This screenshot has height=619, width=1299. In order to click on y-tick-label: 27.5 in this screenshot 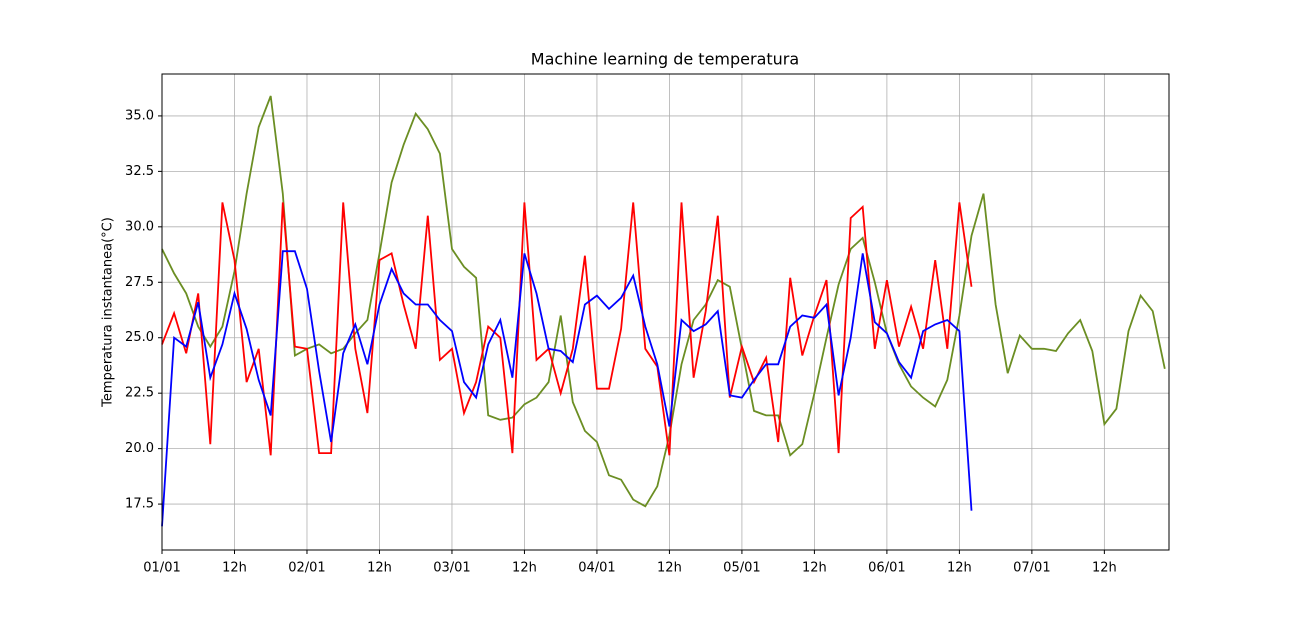, I will do `click(139, 282)`.